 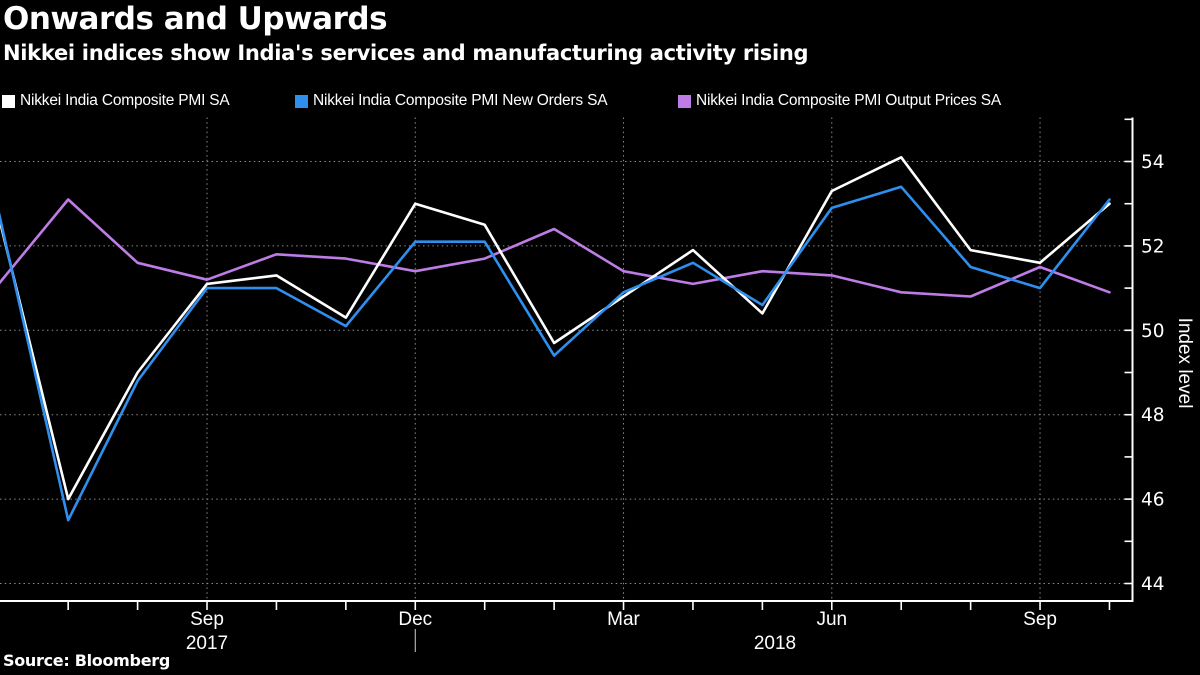 I want to click on page-title: Onwards and Upwards, so click(x=195, y=19).